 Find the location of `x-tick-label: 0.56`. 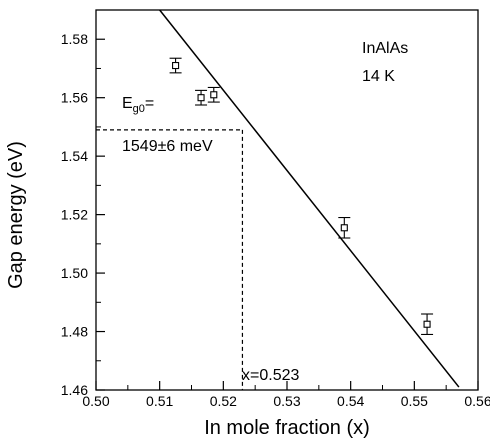

x-tick-label: 0.56 is located at coordinates (477, 401).